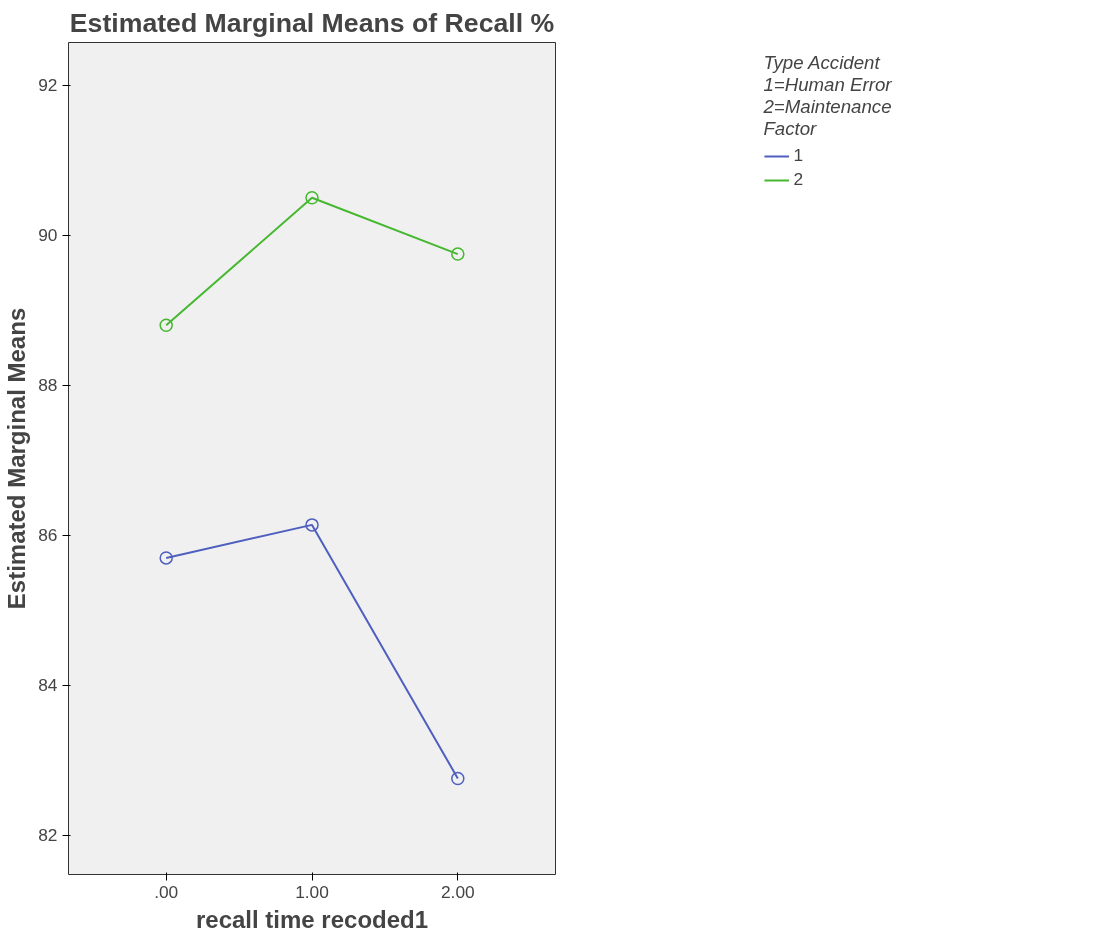 This screenshot has height=942, width=1103. I want to click on chart-title: Estimated Marginal Means of Recall %, so click(312, 22).